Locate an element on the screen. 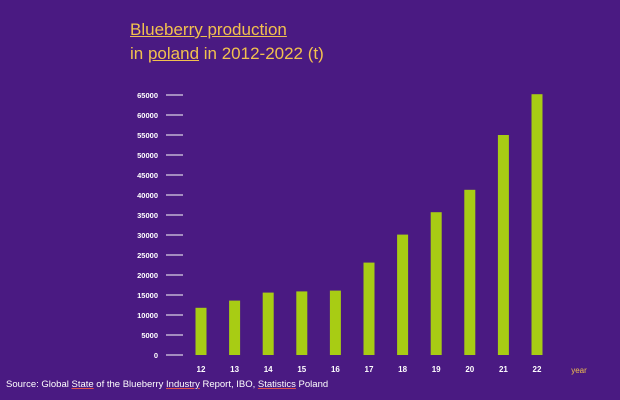 Image resolution: width=620 pixels, height=400 pixels. x-tick-label: 21 is located at coordinates (503, 369).